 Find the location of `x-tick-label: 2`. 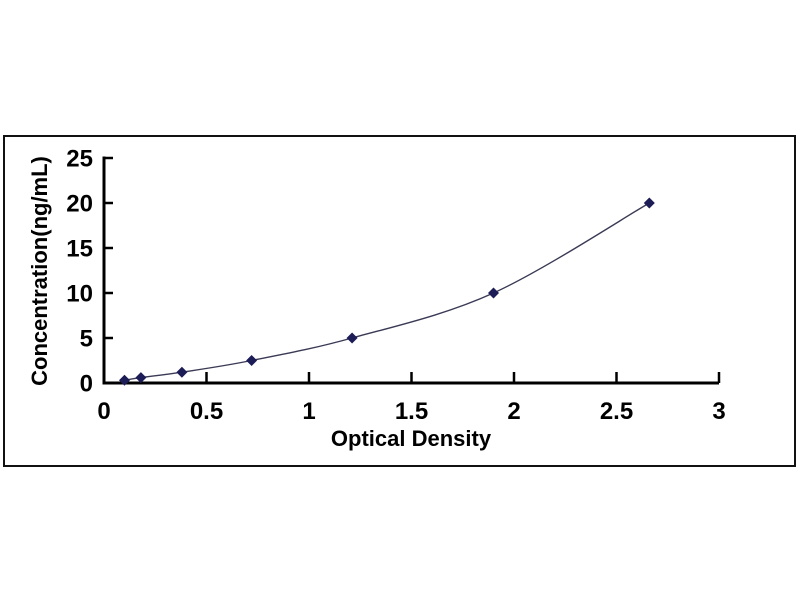

x-tick-label: 2 is located at coordinates (513, 411).